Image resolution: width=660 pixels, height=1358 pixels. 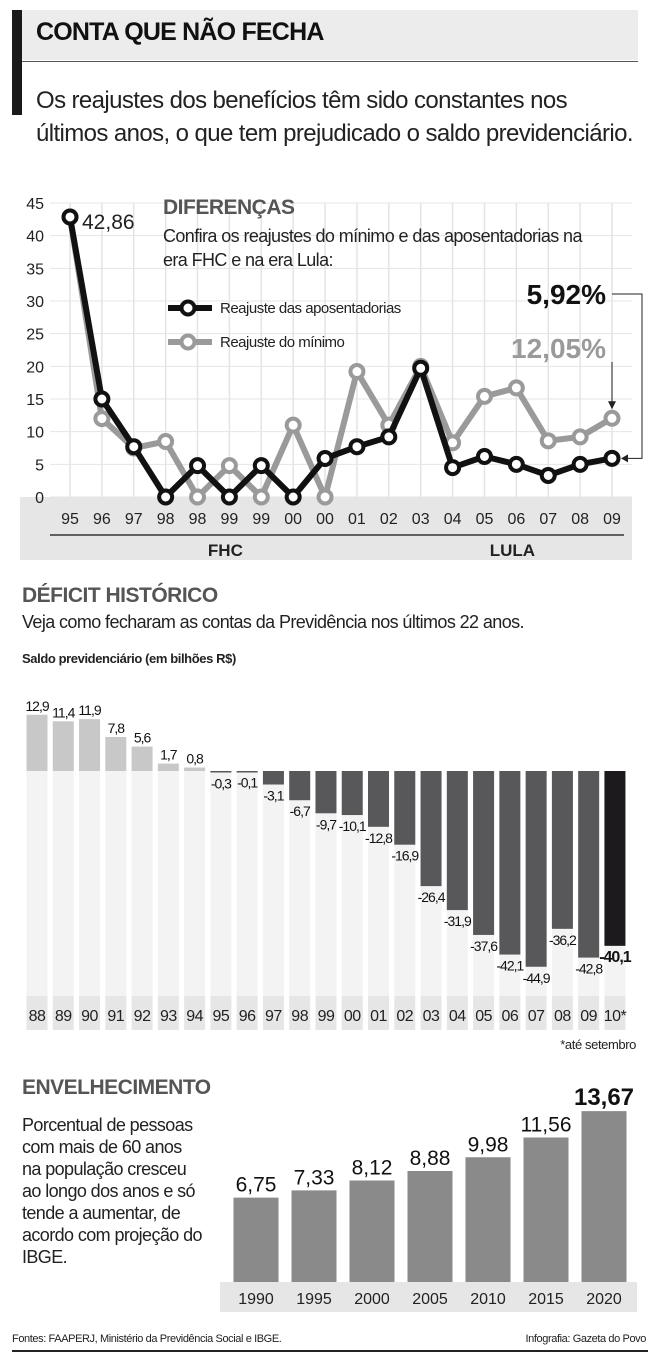 I want to click on title-accent-bar, so click(x=17, y=62).